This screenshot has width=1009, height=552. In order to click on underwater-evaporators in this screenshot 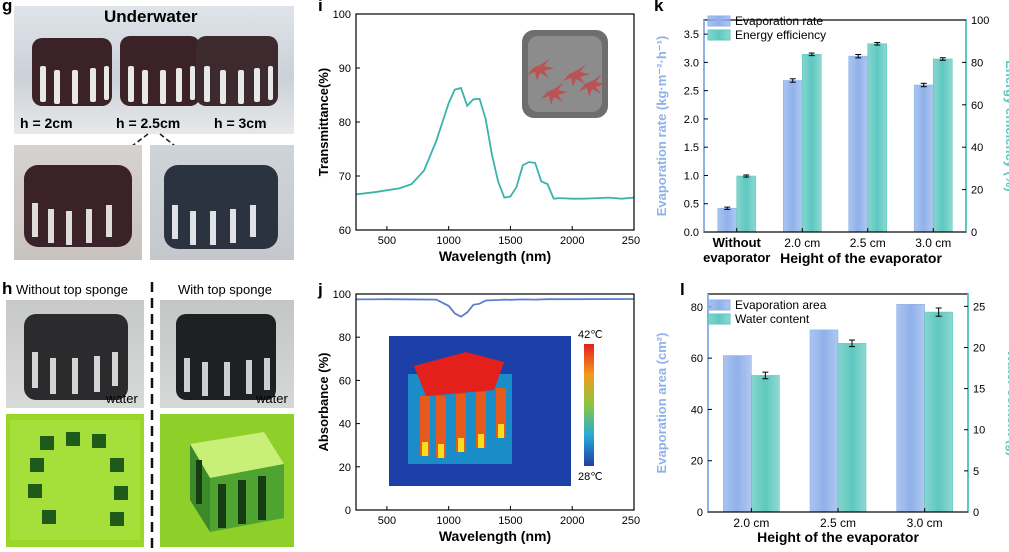, I will do `click(155, 71)`.